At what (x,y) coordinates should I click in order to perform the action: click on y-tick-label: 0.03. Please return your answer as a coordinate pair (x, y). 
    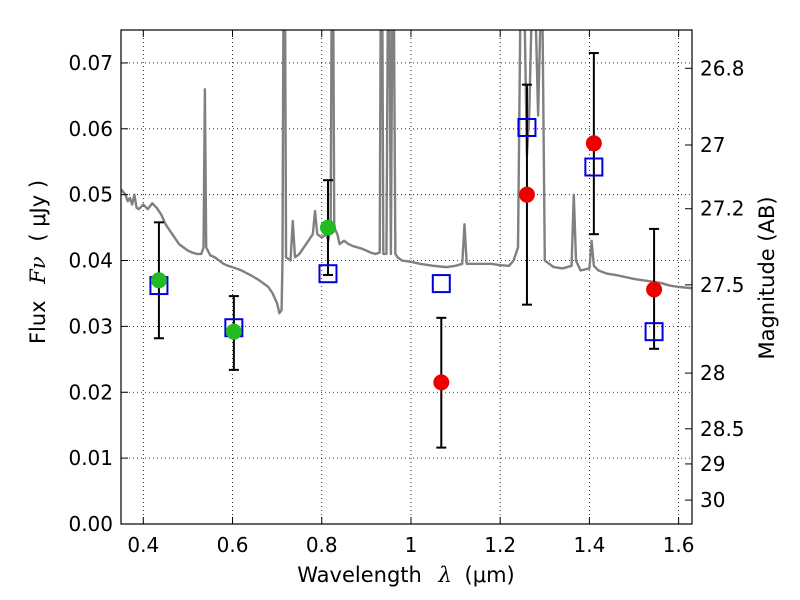
    Looking at the image, I should click on (90, 326).